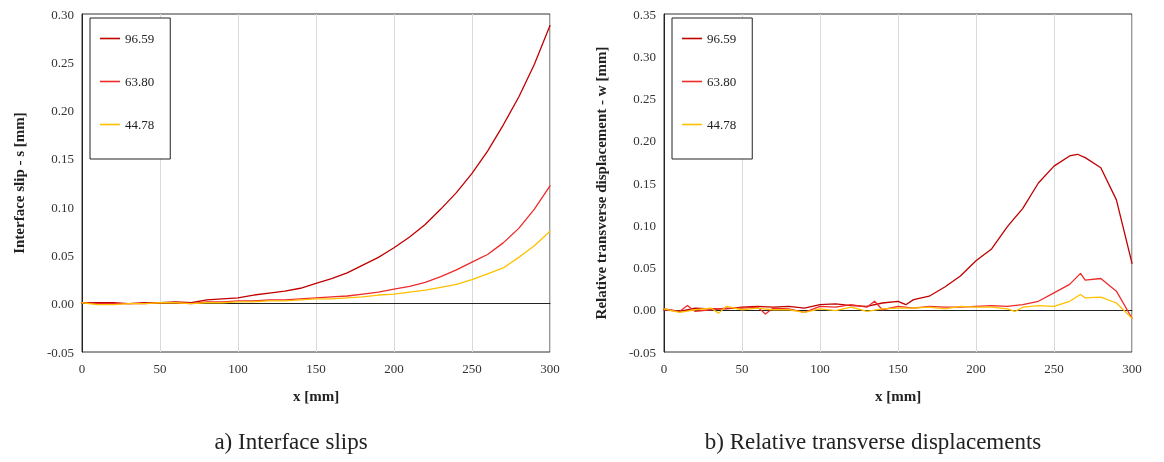  What do you see at coordinates (644, 14) in the screenshot?
I see `y-tick-label: 0.35` at bounding box center [644, 14].